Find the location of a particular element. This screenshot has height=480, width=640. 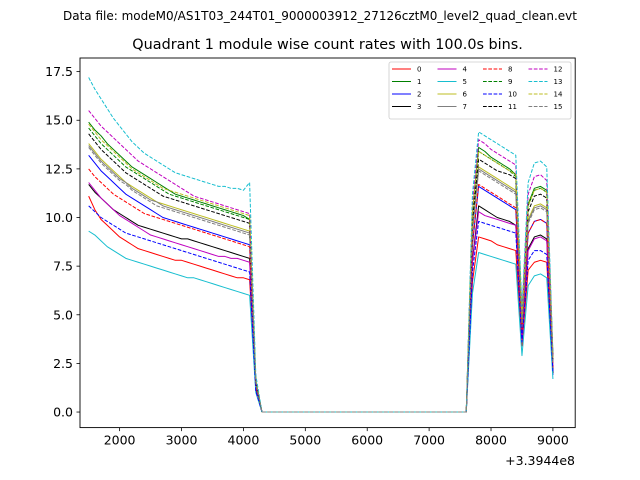

x-tick-label: 9000 is located at coordinates (553, 440).